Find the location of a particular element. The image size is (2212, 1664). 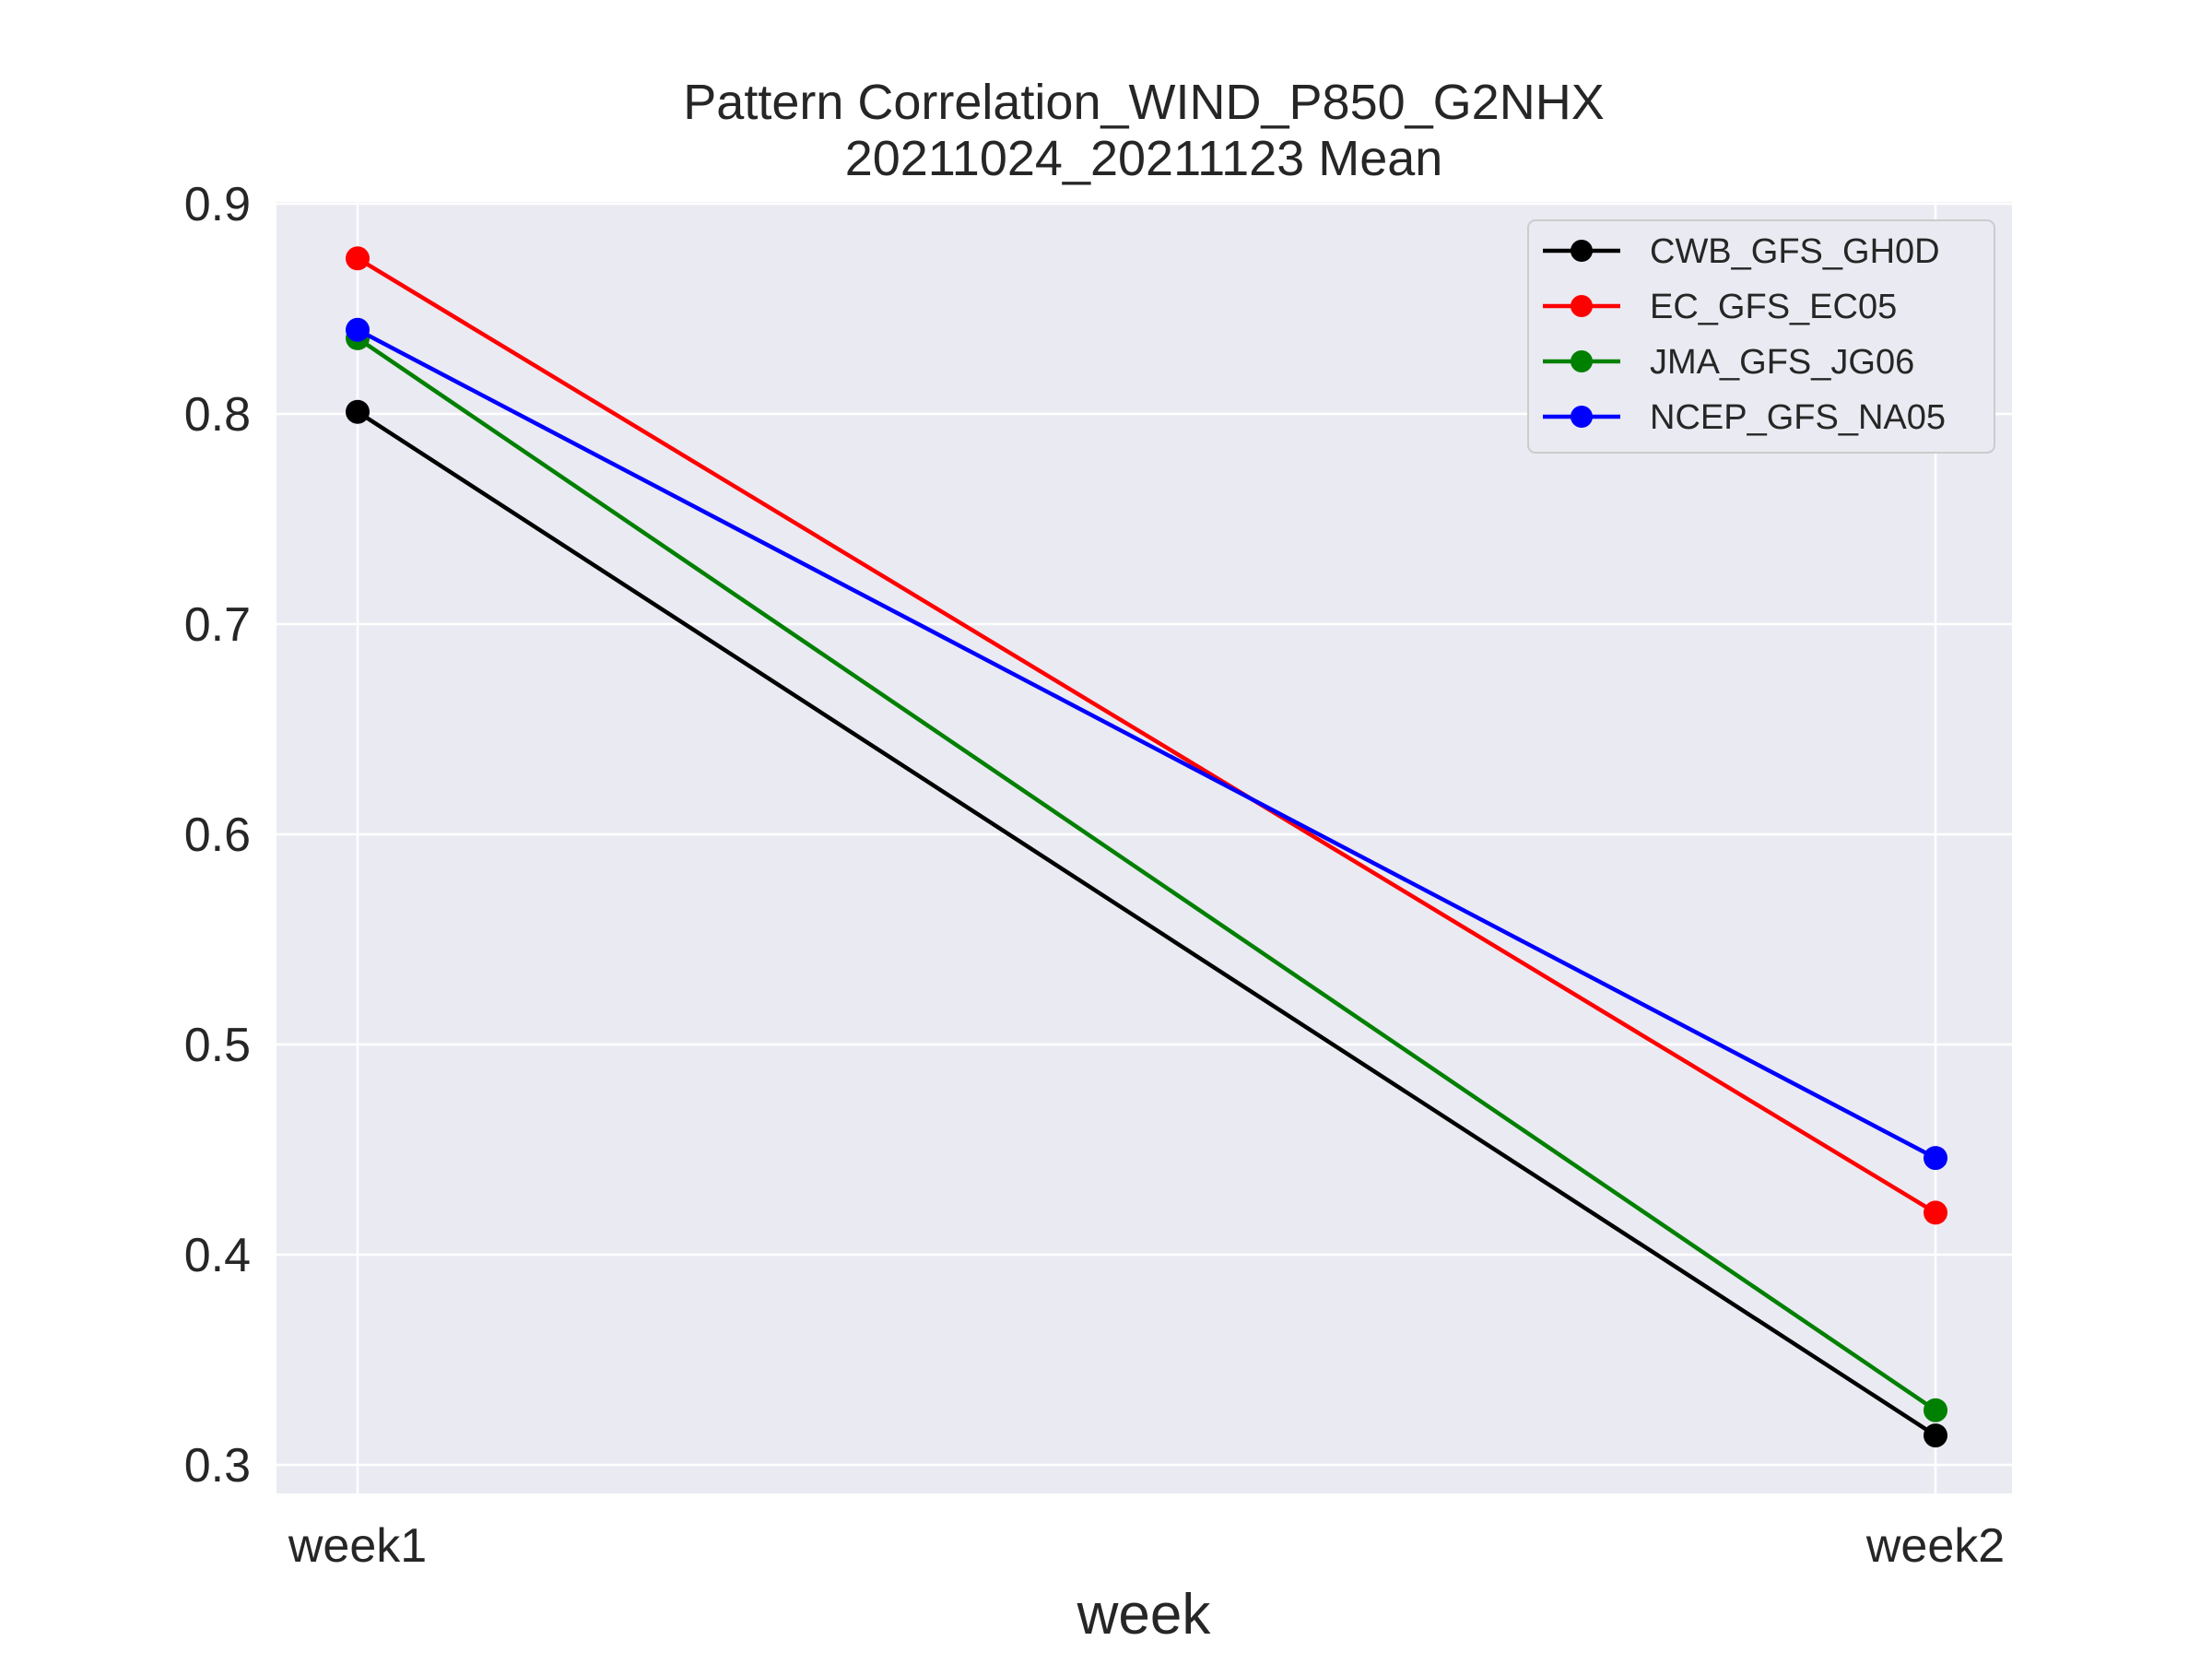

x-tick-label-week1: week1 is located at coordinates (357, 1546).